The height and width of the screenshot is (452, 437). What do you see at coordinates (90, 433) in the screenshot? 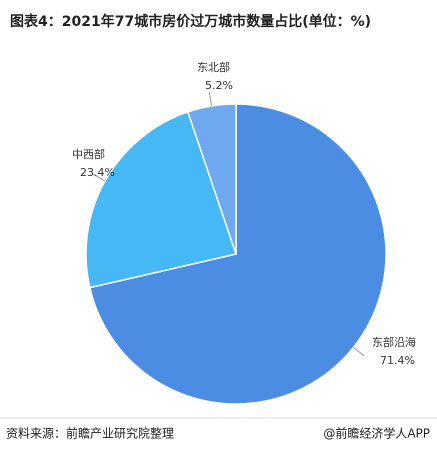
I see `source: 资料来源：前瞻产业研究院整理` at bounding box center [90, 433].